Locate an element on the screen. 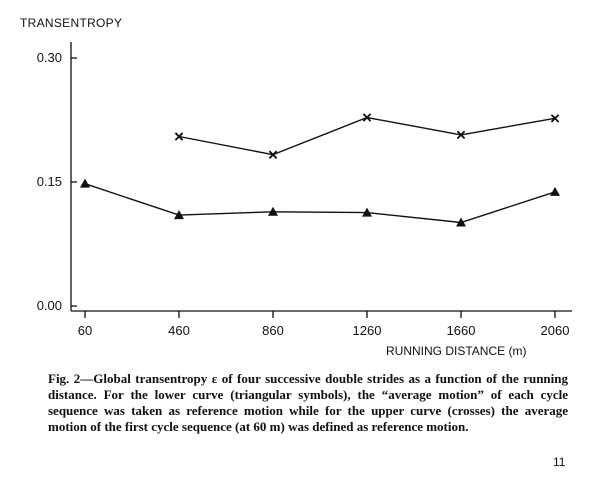 The width and height of the screenshot is (597, 486). x-tick-label: 1260 is located at coordinates (367, 330).